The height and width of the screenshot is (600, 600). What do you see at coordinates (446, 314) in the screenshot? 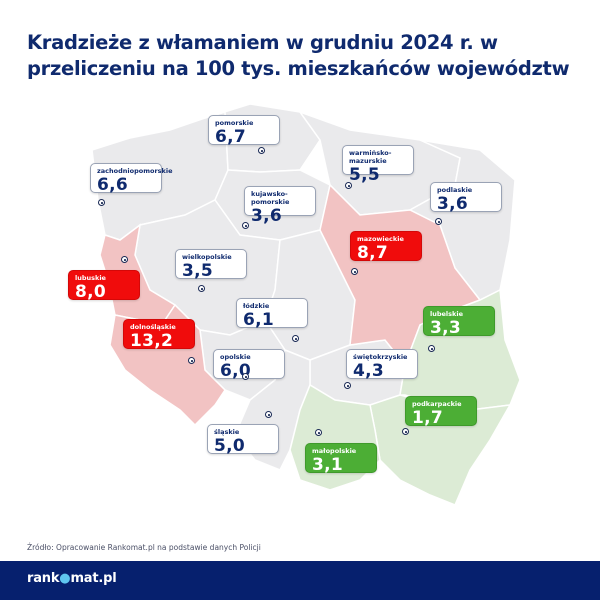
I see `region-name: lubelskie` at bounding box center [446, 314].